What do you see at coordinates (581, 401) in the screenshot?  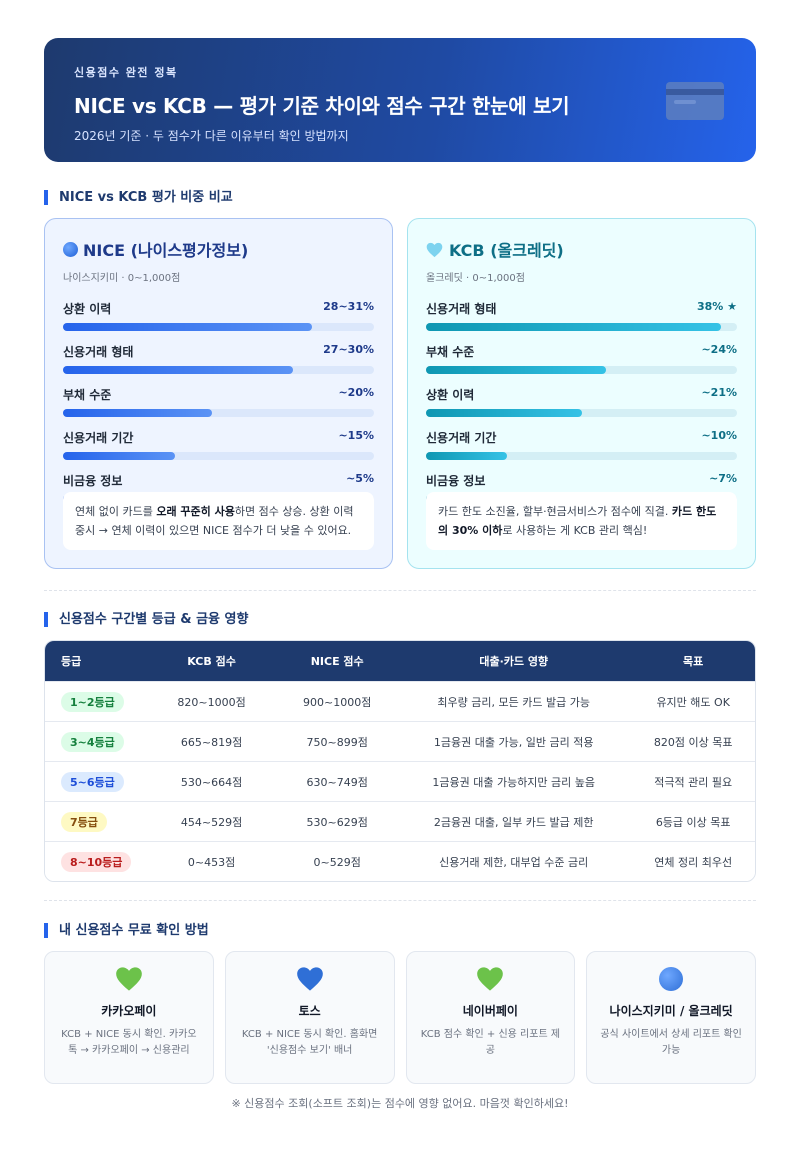 I see `weight-row: 상환 이력 ~21%` at bounding box center [581, 401].